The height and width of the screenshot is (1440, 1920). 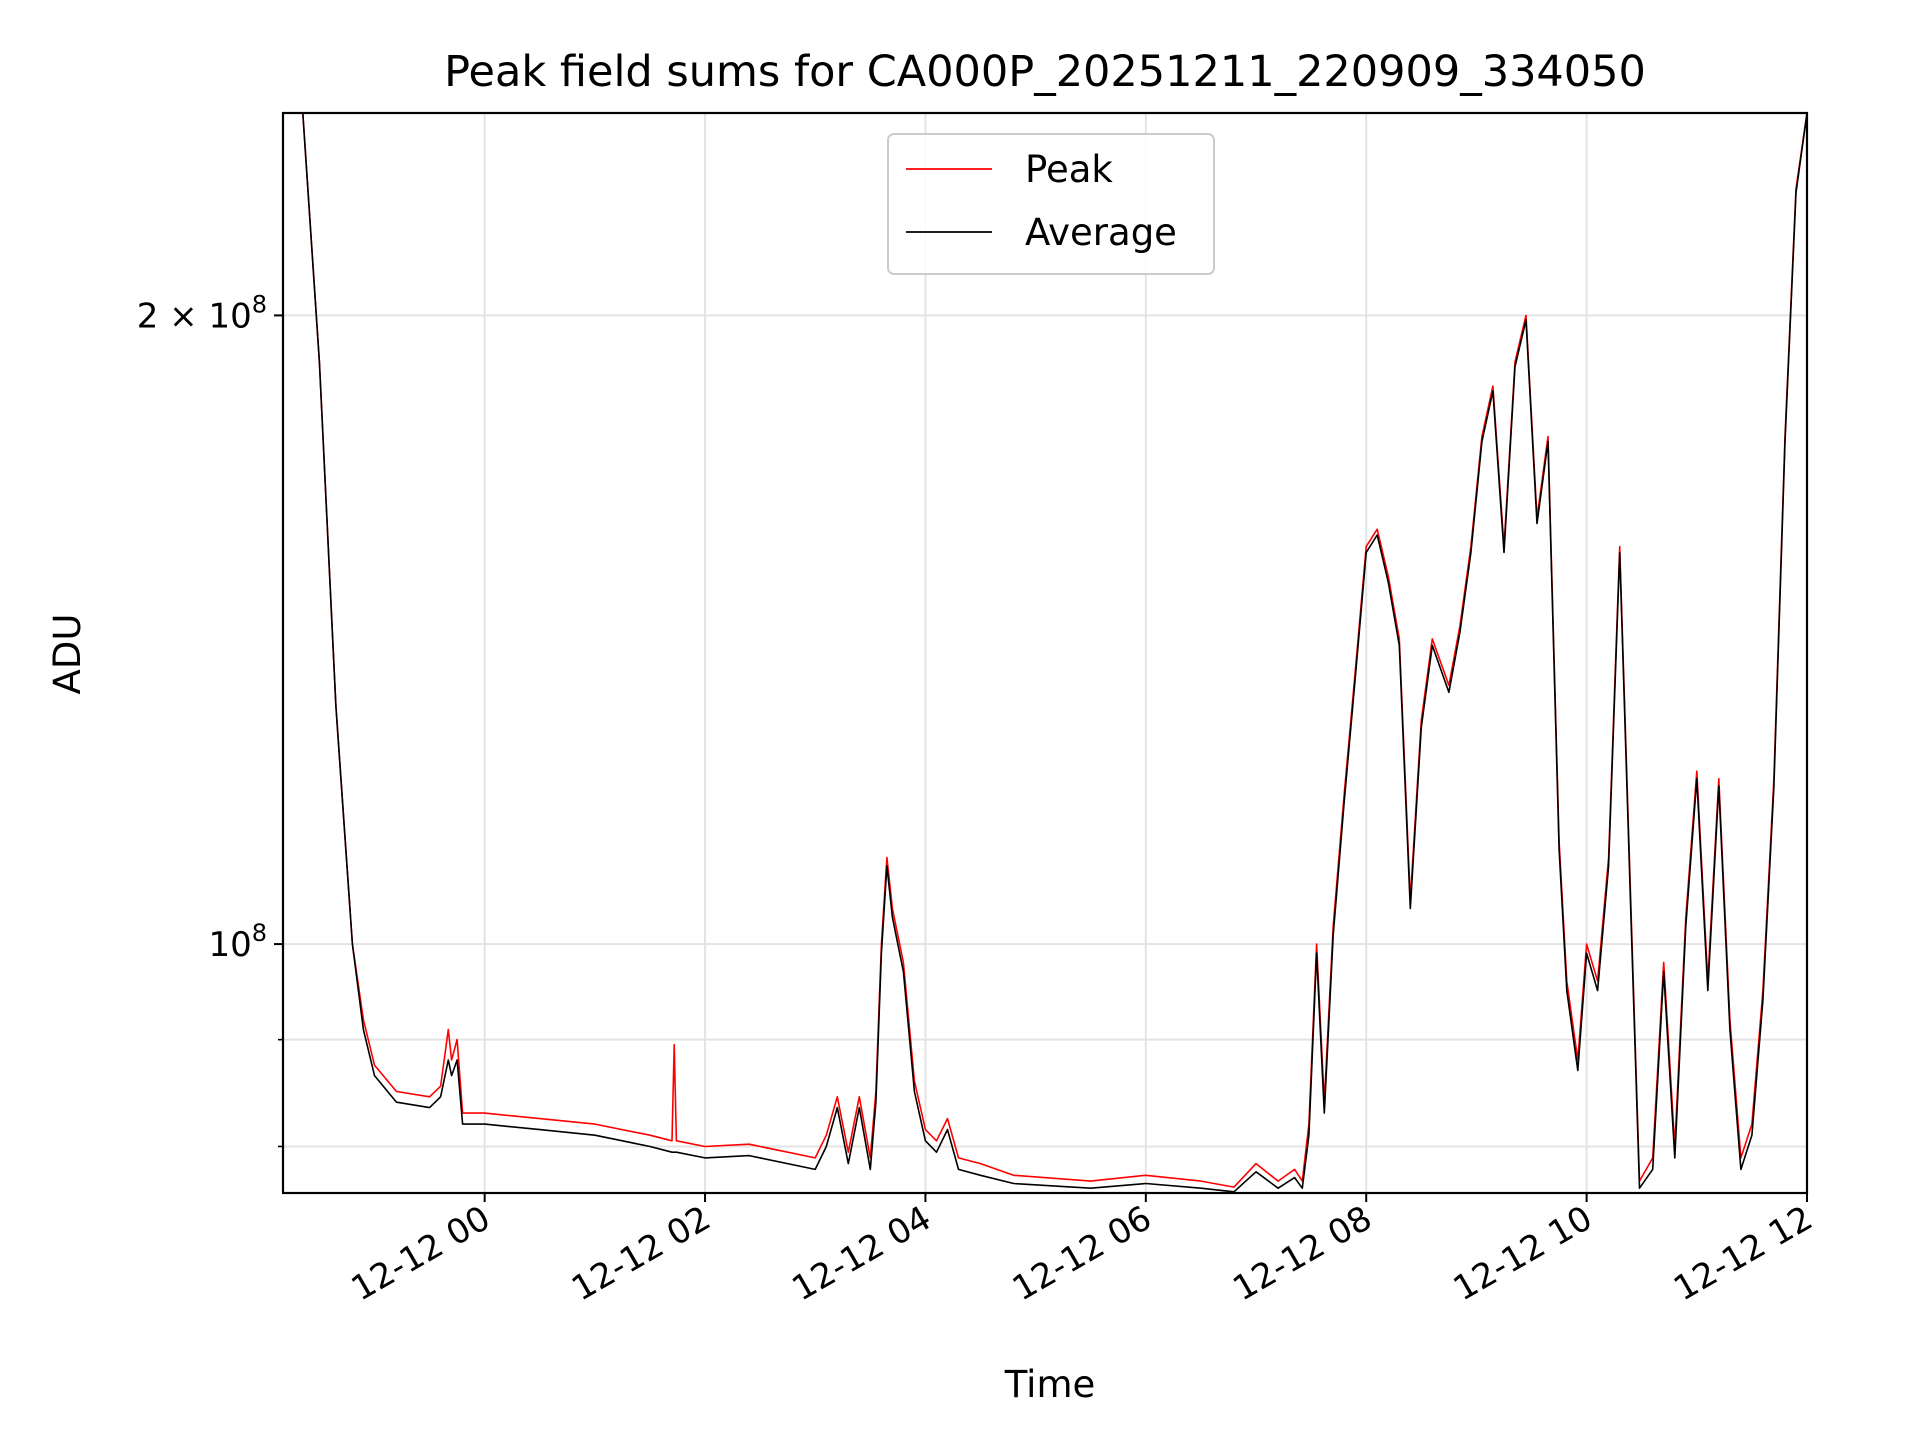 What do you see at coordinates (202, 313) in the screenshot?
I see `y-tick-label: 2 × 108` at bounding box center [202, 313].